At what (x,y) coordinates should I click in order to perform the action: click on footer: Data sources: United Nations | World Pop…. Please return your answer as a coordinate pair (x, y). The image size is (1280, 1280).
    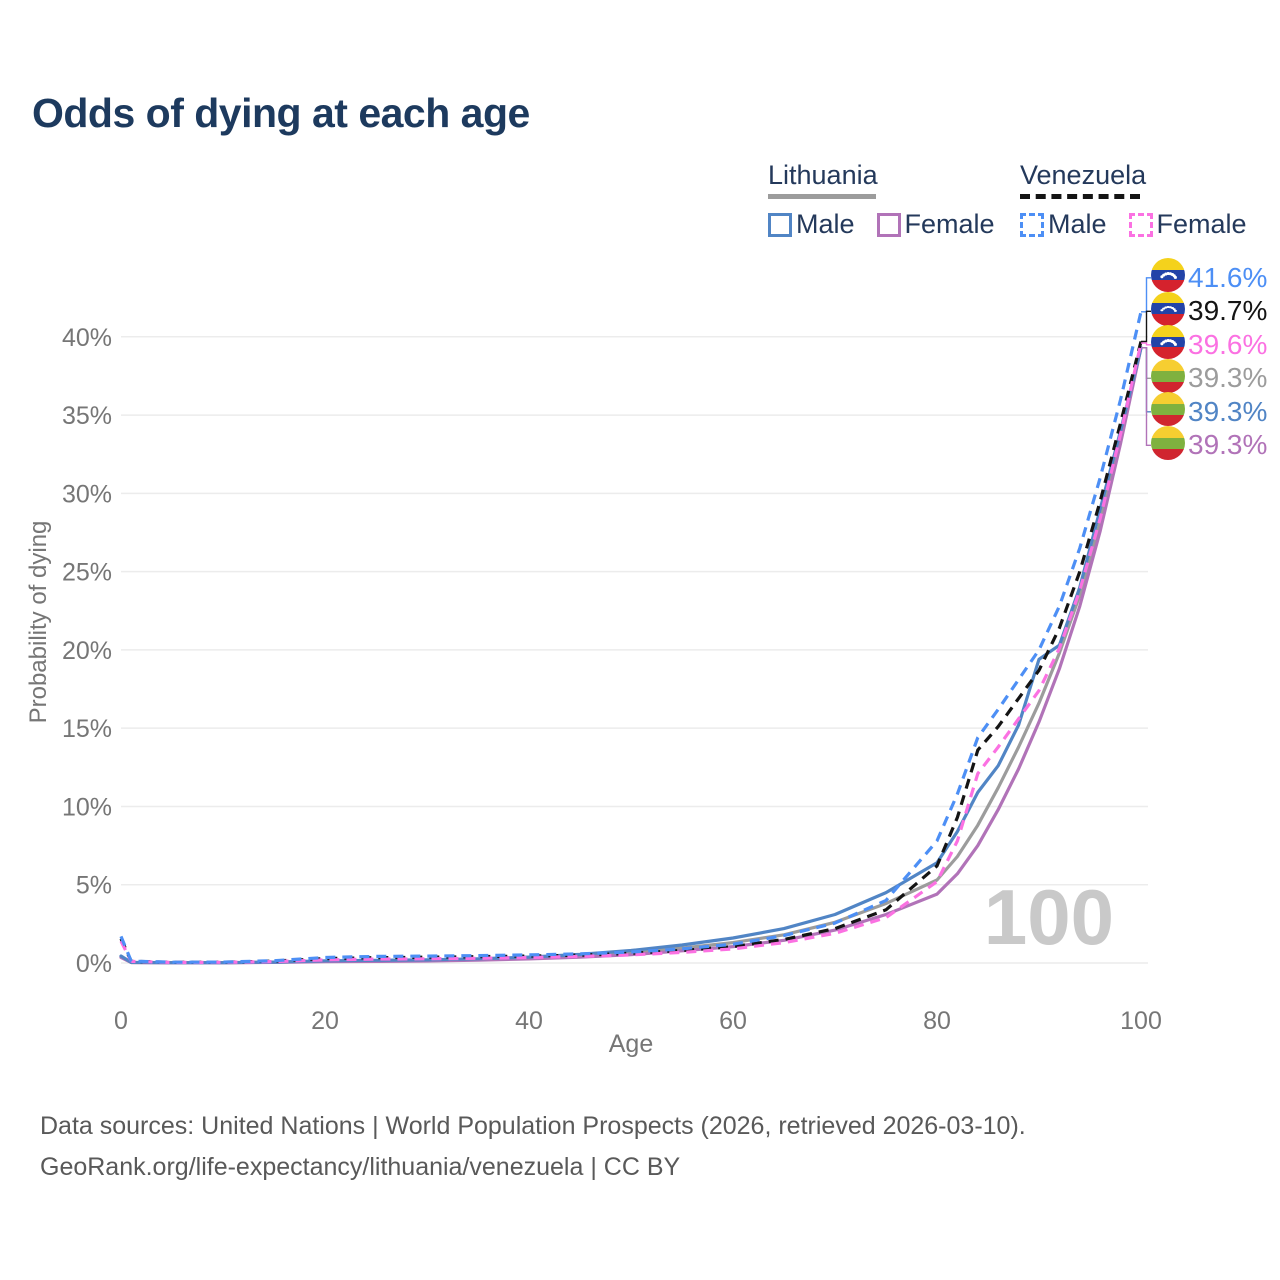
    Looking at the image, I should click on (533, 1147).